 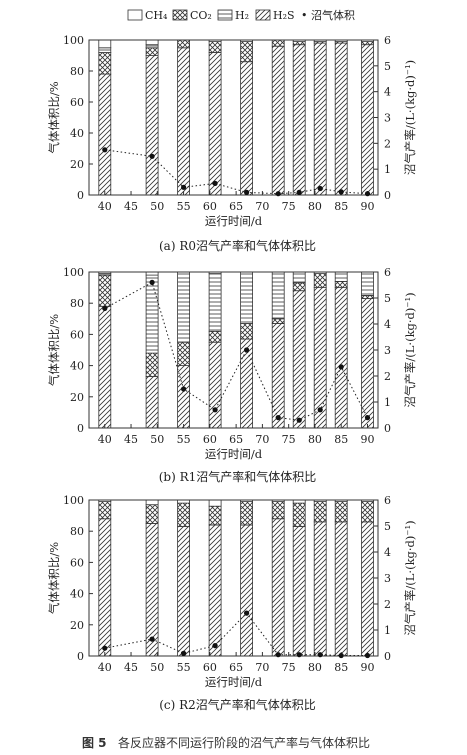 I want to click on stacked-bars, so click(x=236, y=117).